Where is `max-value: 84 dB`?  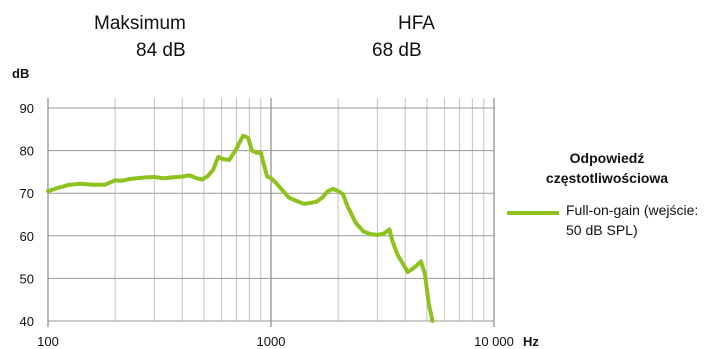 max-value: 84 dB is located at coordinates (161, 50).